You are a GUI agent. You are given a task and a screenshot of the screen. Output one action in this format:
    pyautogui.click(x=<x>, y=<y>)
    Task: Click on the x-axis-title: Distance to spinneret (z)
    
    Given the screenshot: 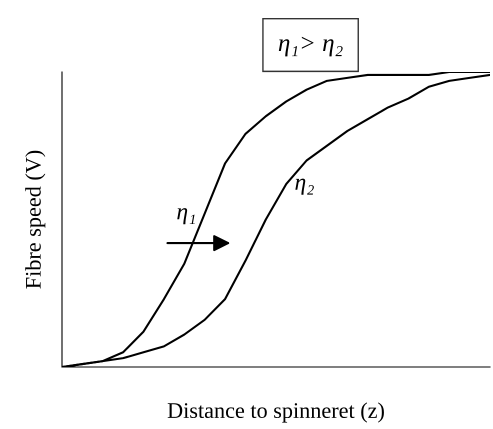 What is the action you would take?
    pyautogui.click(x=276, y=412)
    